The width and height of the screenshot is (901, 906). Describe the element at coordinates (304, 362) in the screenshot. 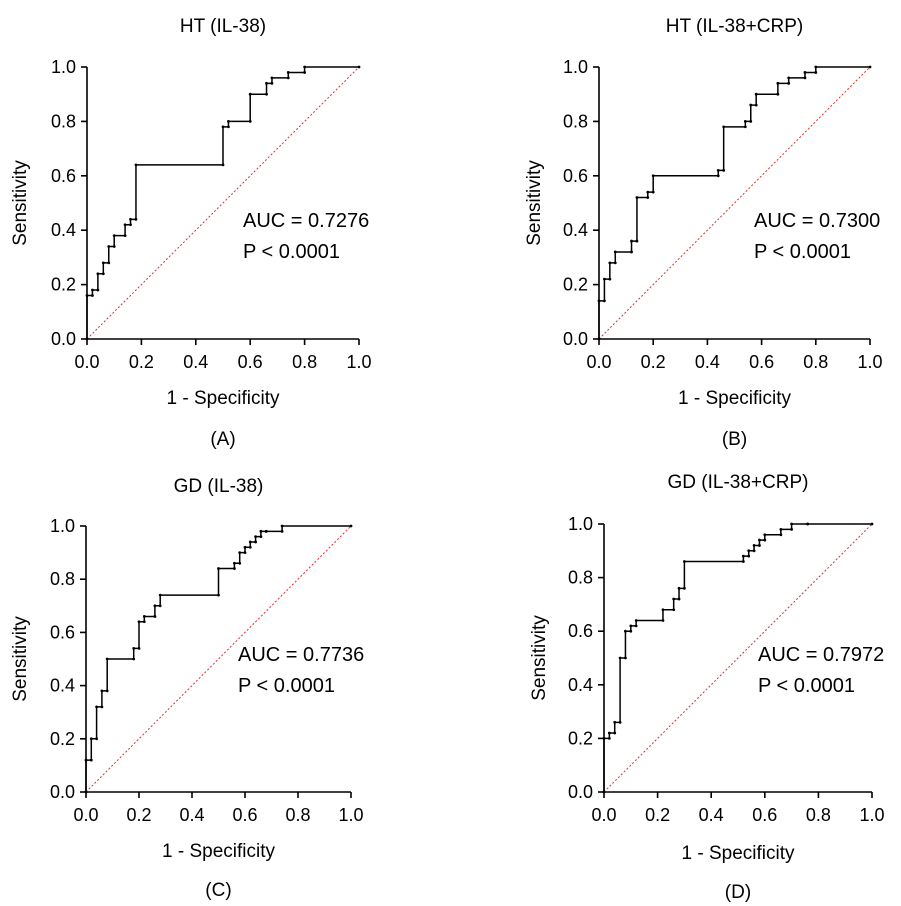

I see `x-tick-label: 0.8` at that location.